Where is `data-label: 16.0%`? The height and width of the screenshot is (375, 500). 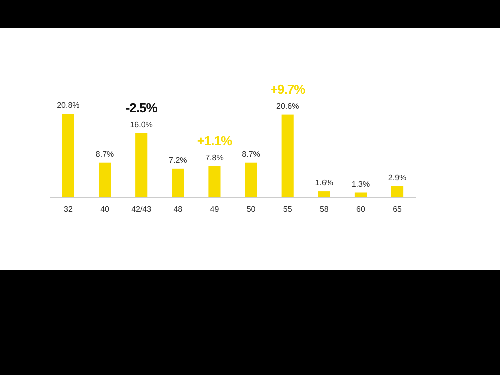
data-label: 16.0% is located at coordinates (141, 125).